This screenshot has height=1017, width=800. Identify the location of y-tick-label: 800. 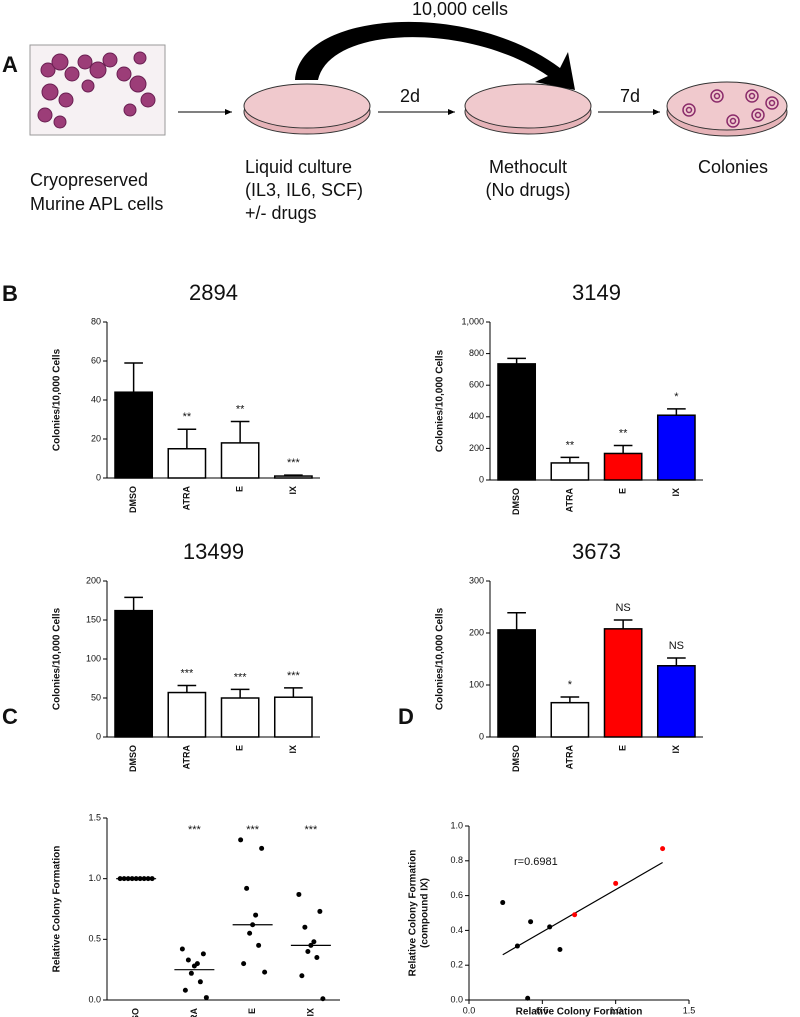
(476, 353).